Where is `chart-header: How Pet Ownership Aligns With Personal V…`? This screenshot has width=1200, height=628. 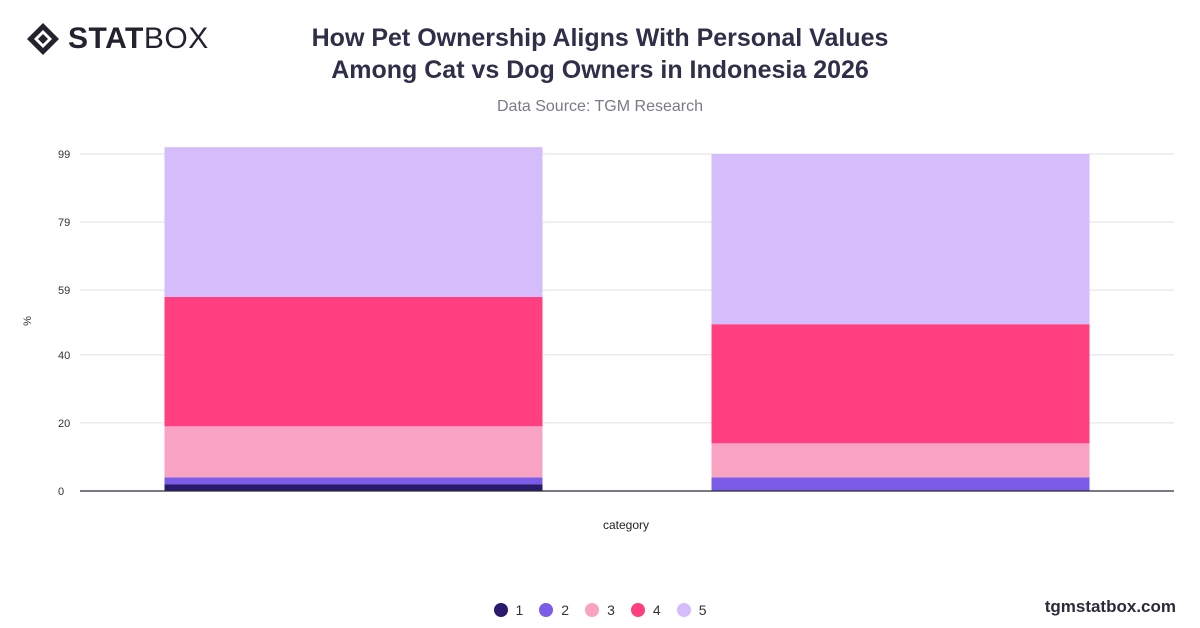 chart-header: How Pet Ownership Aligns With Personal V… is located at coordinates (600, 69).